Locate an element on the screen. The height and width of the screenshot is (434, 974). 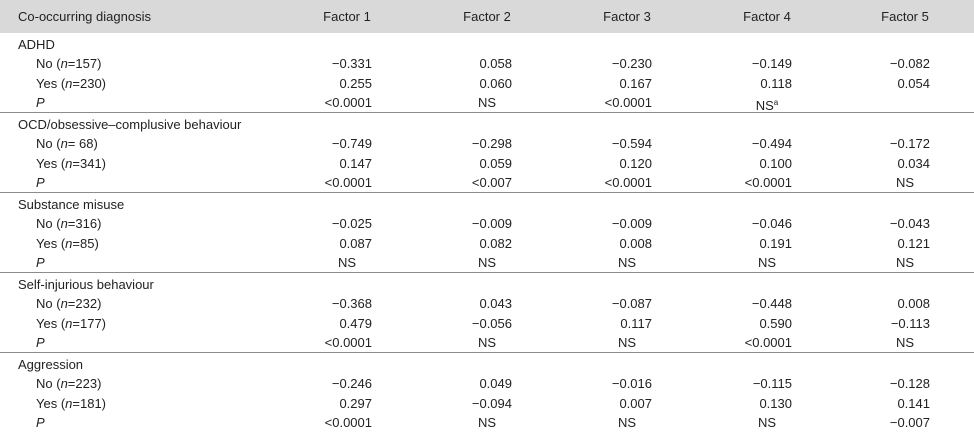
row-label: No (n=157) is located at coordinates (69, 64).